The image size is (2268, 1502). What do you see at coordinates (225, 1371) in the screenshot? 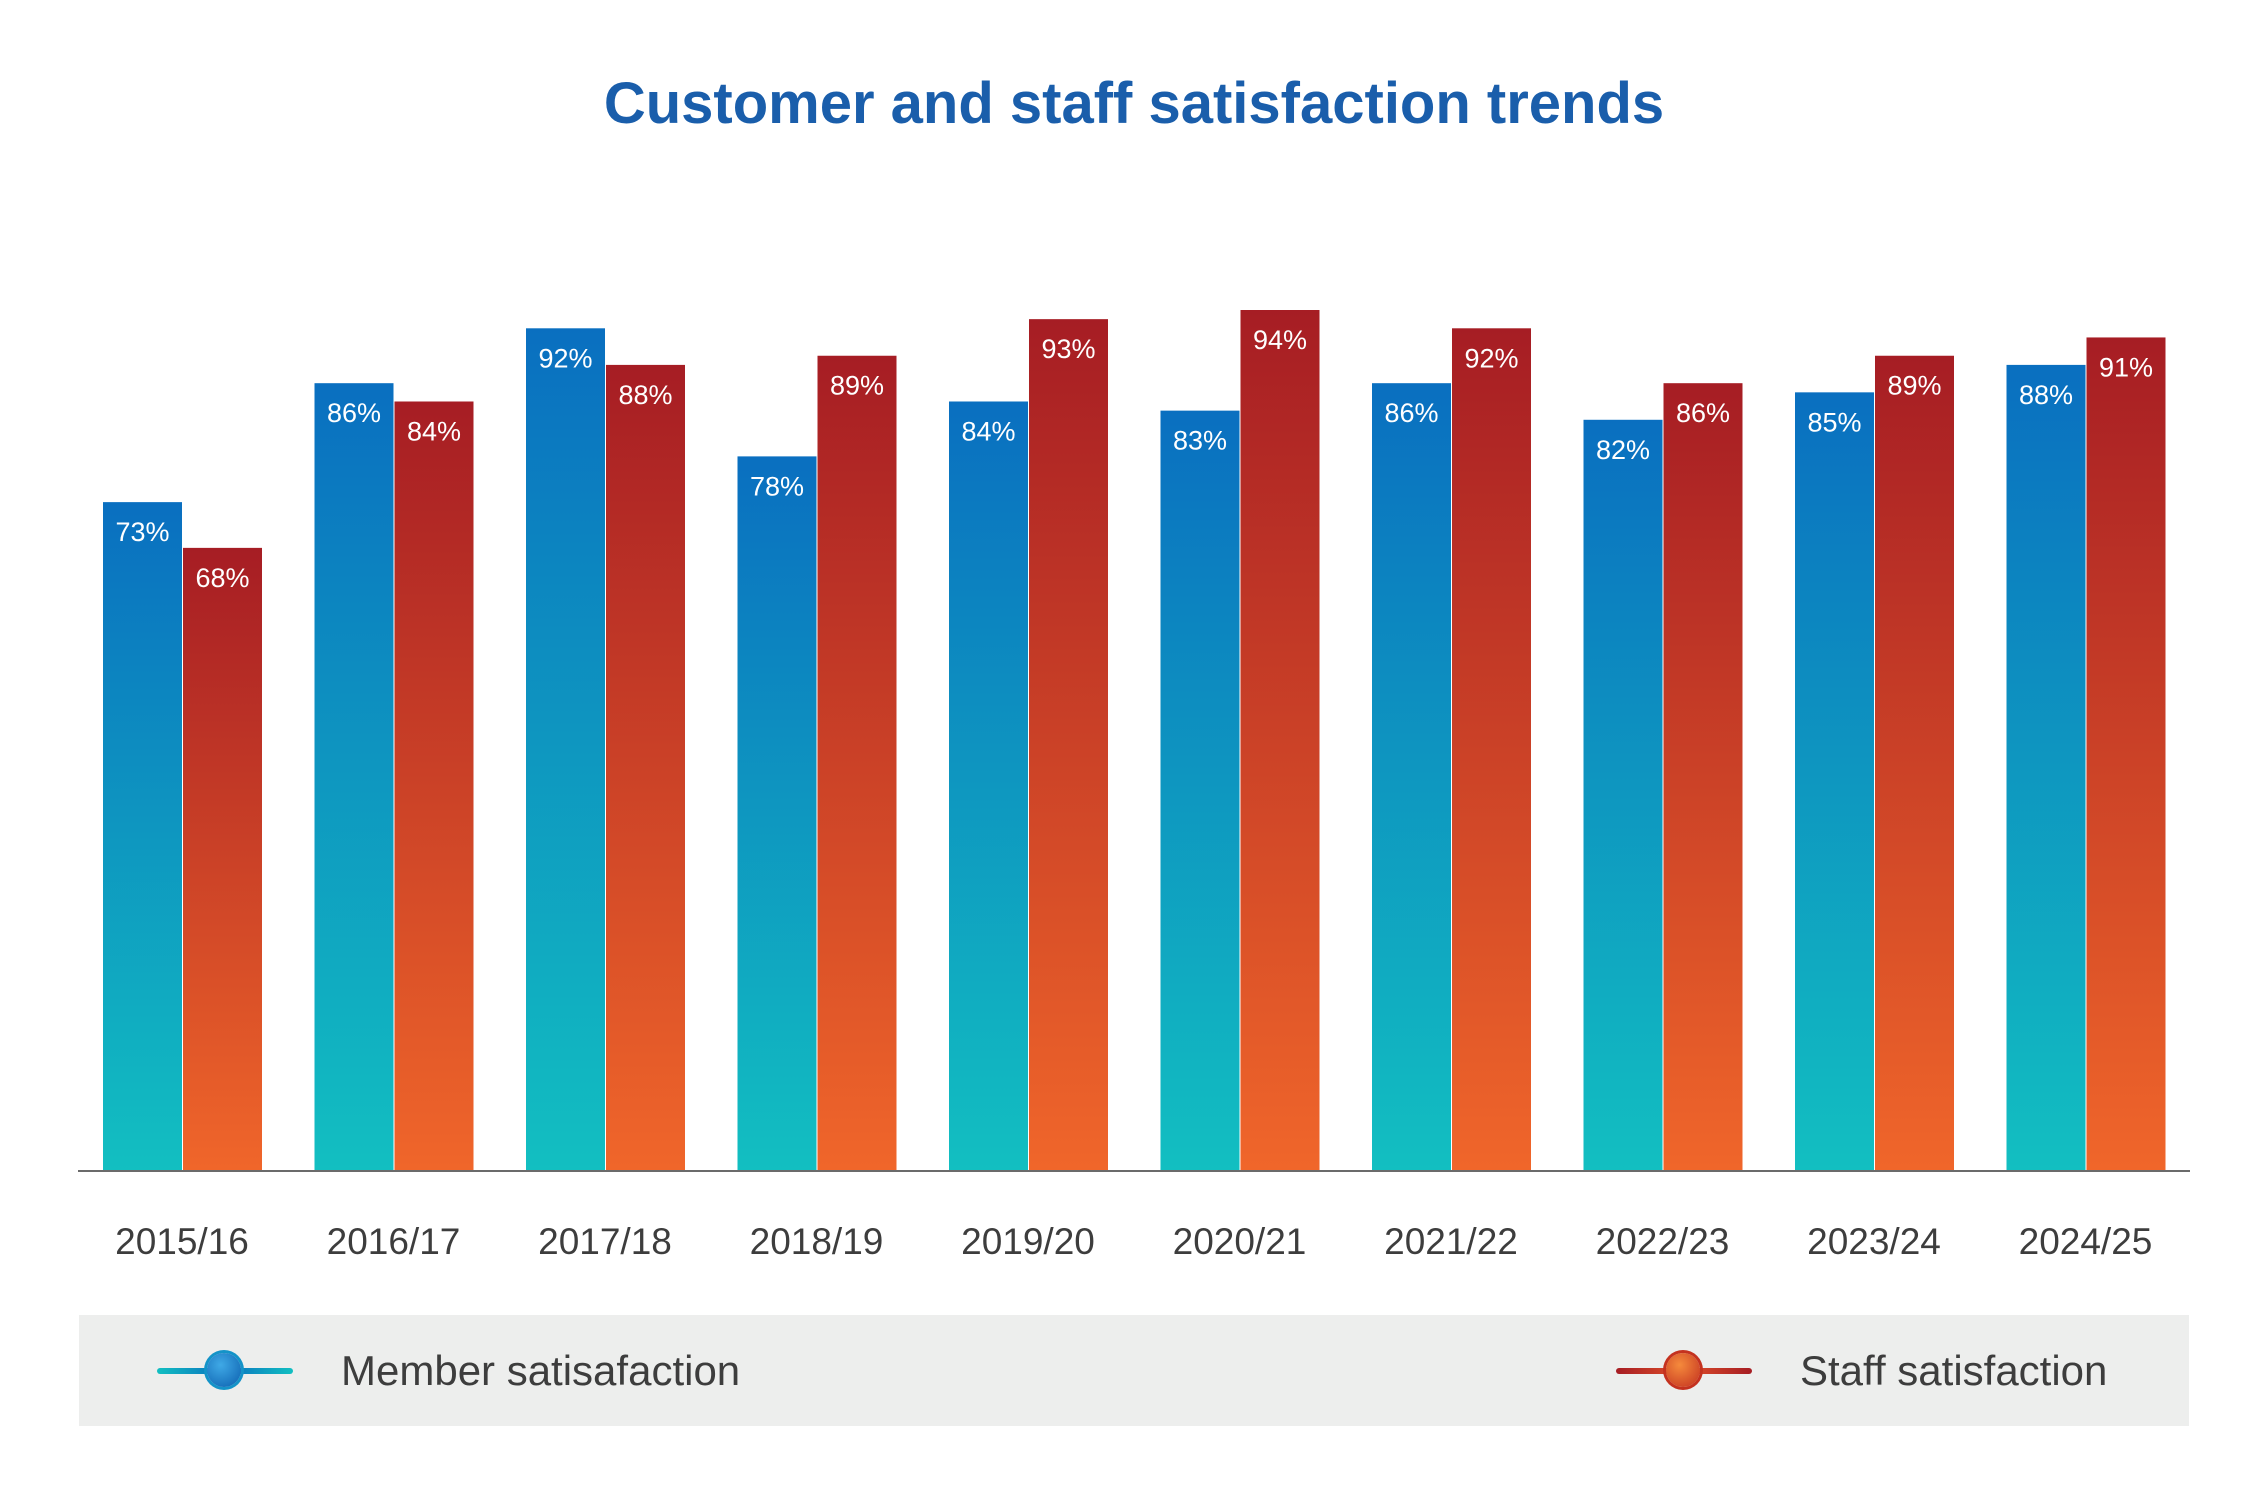
I see `member-satisfaction-swatch-icon` at bounding box center [225, 1371].